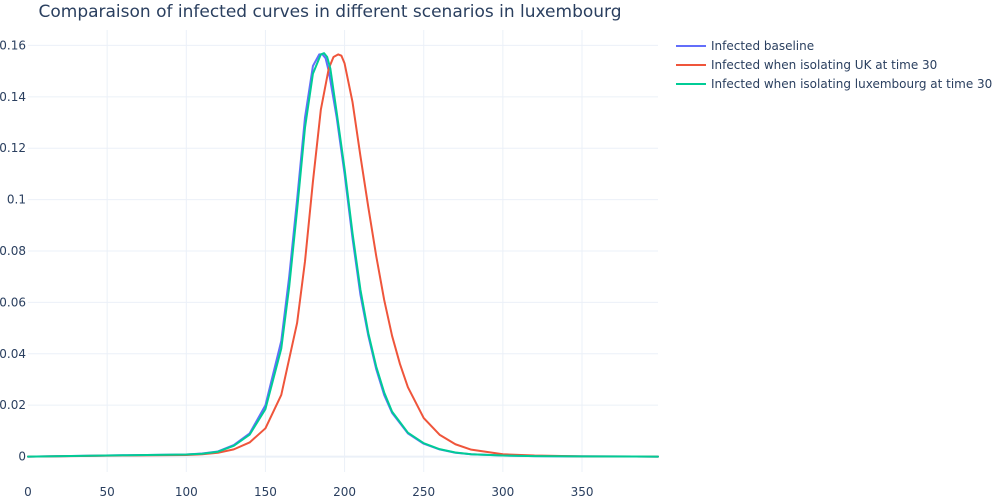 This screenshot has width=1000, height=500. I want to click on x-tick-label: 150, so click(265, 492).